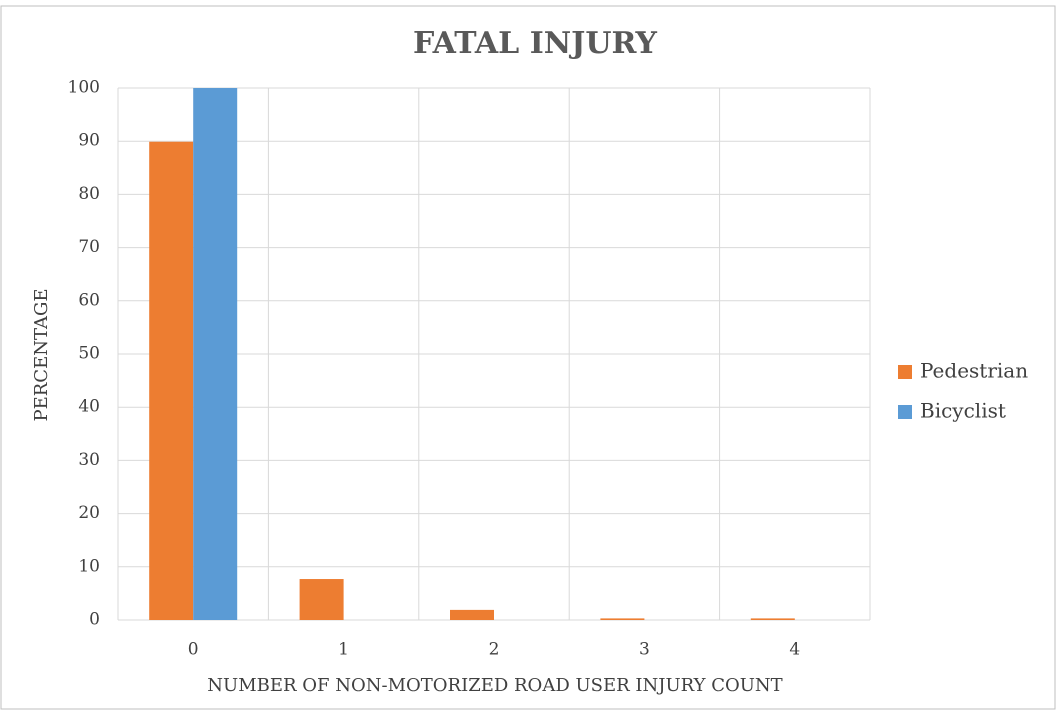 This screenshot has height=711, width=1058. Describe the element at coordinates (41, 354) in the screenshot. I see `y-axis-label: PERCENTAGE` at that location.